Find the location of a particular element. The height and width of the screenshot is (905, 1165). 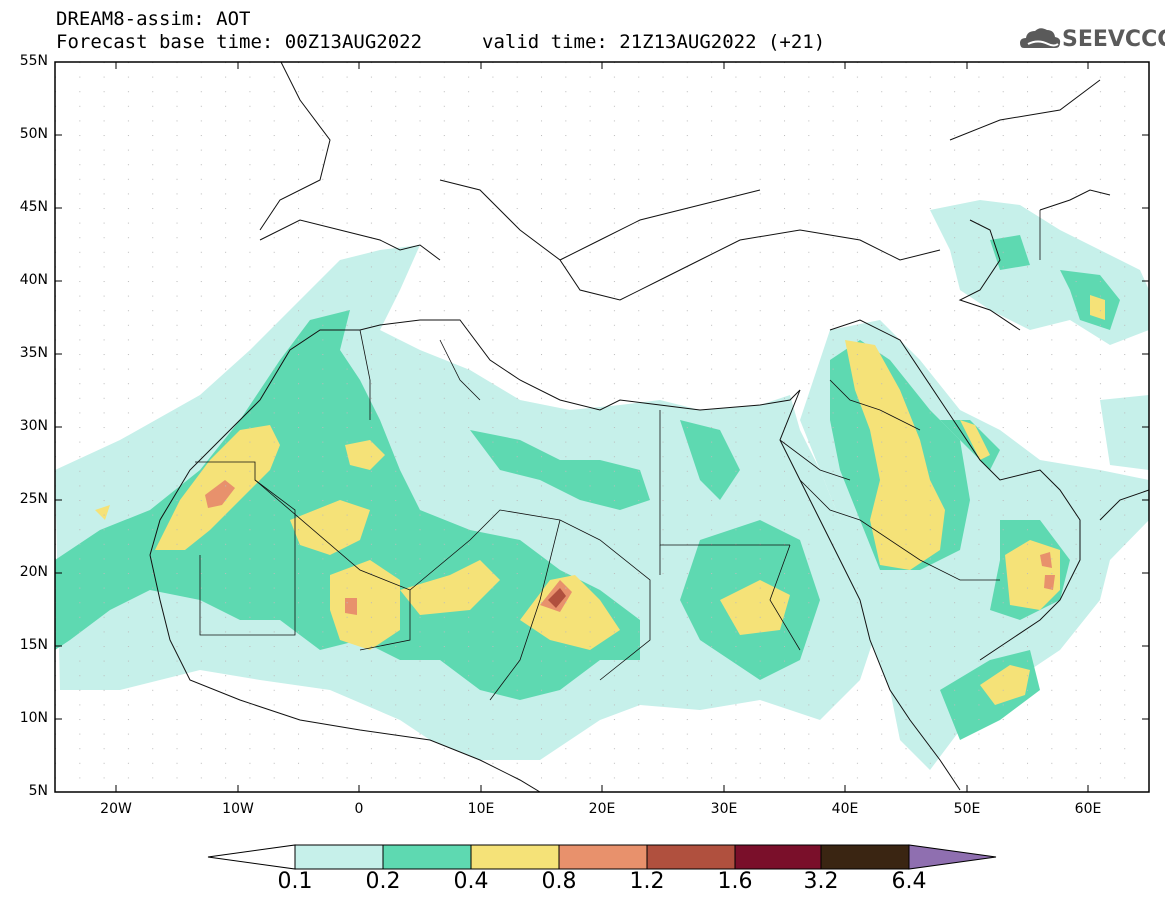

colorbar-label: 0.1 is located at coordinates (295, 881).